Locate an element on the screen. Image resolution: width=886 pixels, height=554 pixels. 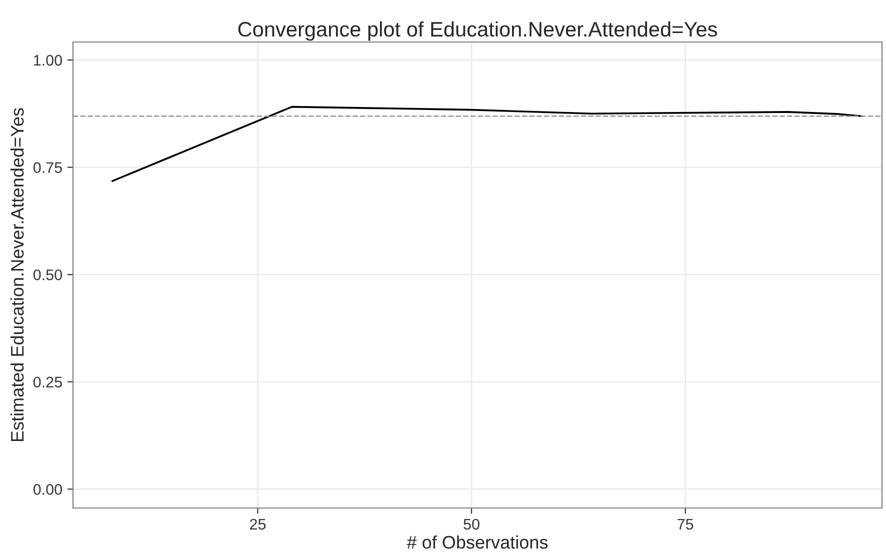
y-tick-label: 1.00 is located at coordinates (48, 60).